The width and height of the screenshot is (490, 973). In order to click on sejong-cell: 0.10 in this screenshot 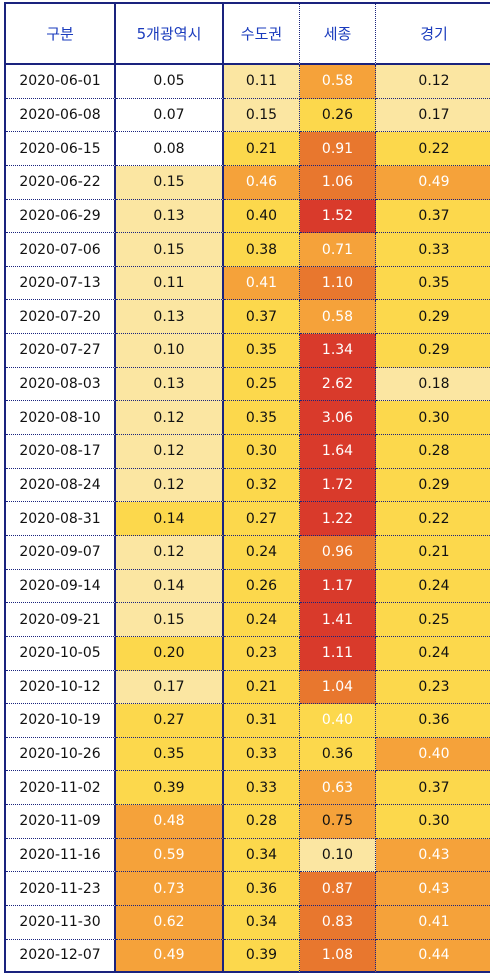, I will do `click(338, 855)`.